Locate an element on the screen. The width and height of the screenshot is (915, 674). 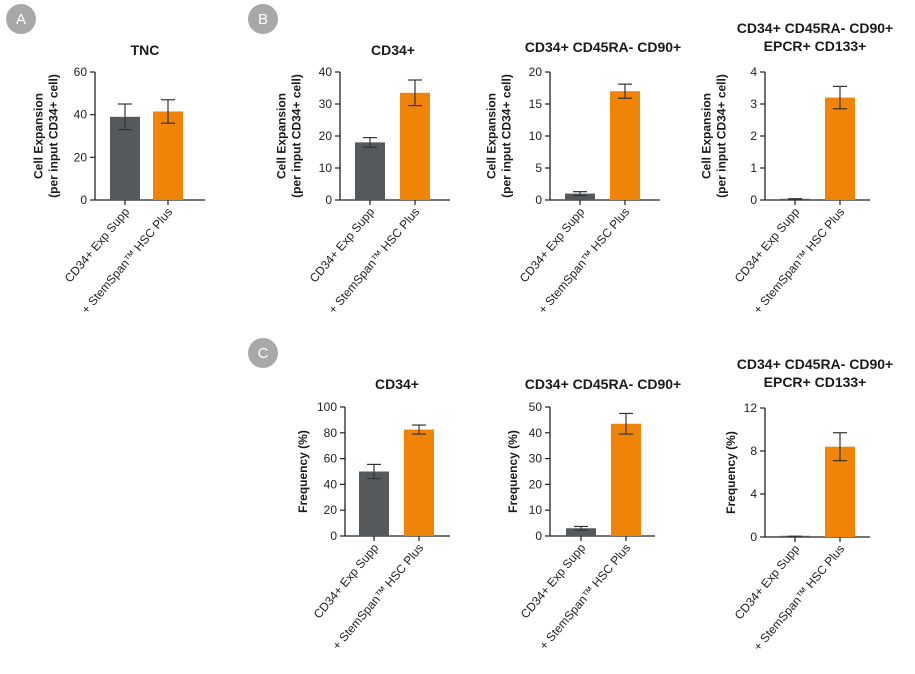
panel-badge-a-circle is located at coordinates (21, 19).